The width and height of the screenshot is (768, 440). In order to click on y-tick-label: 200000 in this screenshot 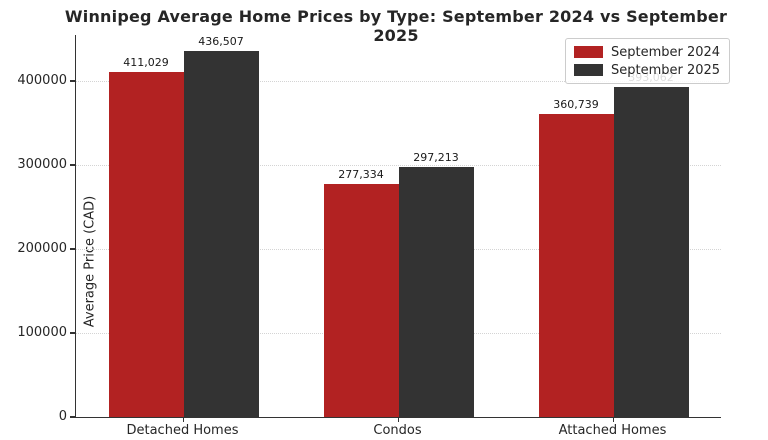, I will do `click(42, 249)`.